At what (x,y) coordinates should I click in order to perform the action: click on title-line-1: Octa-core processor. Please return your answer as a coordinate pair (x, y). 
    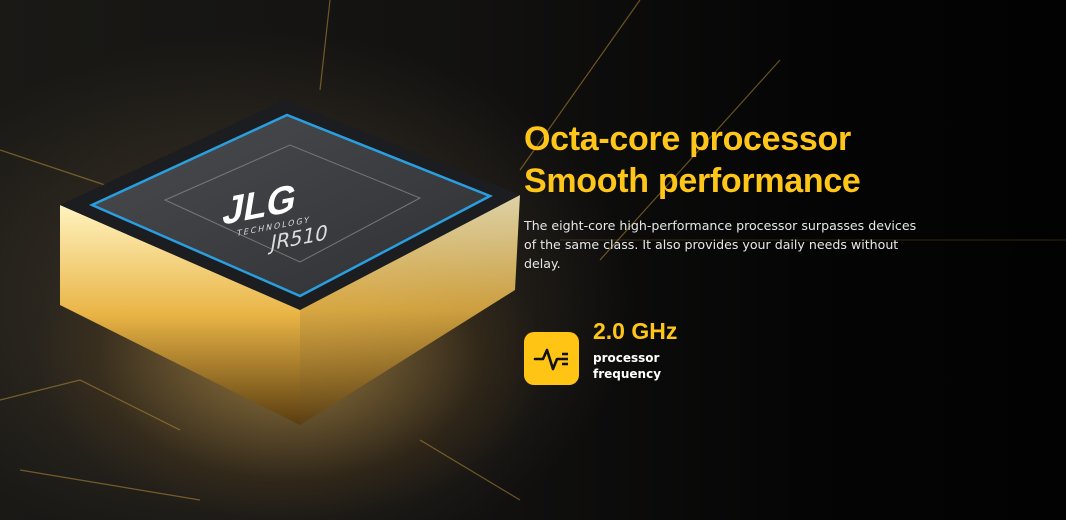
    Looking at the image, I should click on (687, 139).